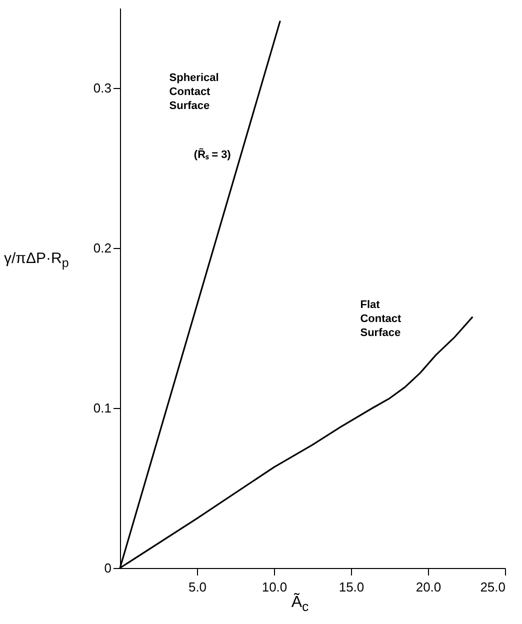 The width and height of the screenshot is (522, 624). Describe the element at coordinates (108, 568) in the screenshot. I see `y-tick-label: 0` at that location.